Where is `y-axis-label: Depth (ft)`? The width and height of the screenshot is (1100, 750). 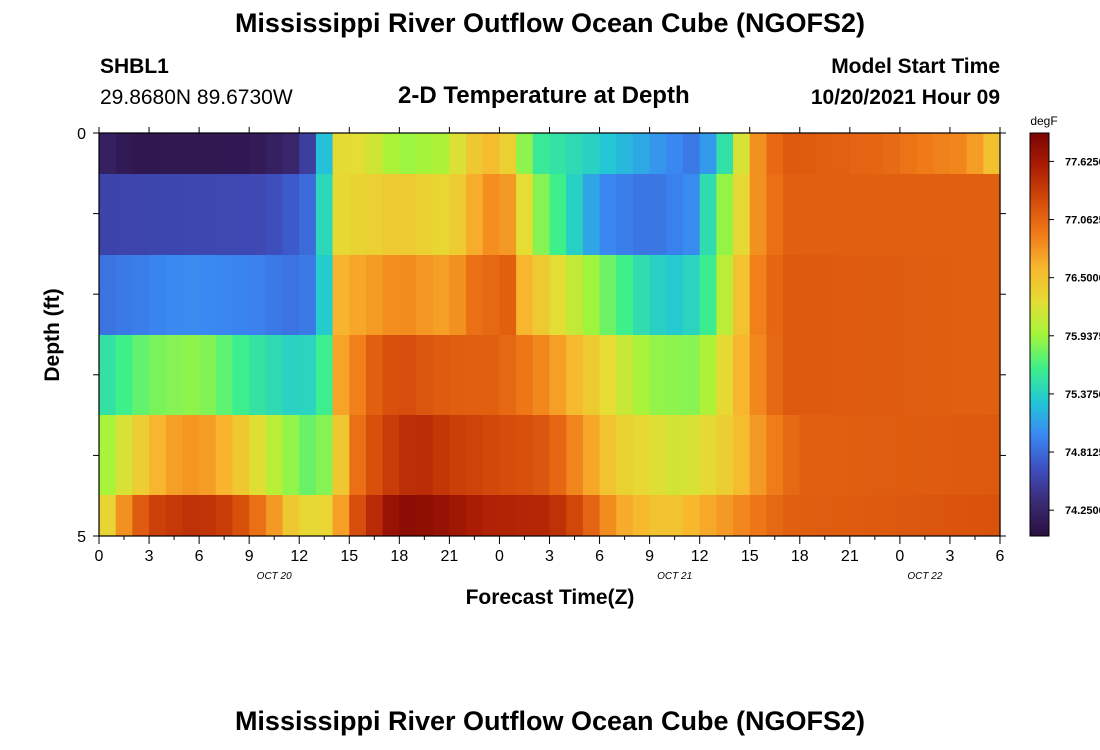
y-axis-label: Depth (ft) is located at coordinates (52, 334).